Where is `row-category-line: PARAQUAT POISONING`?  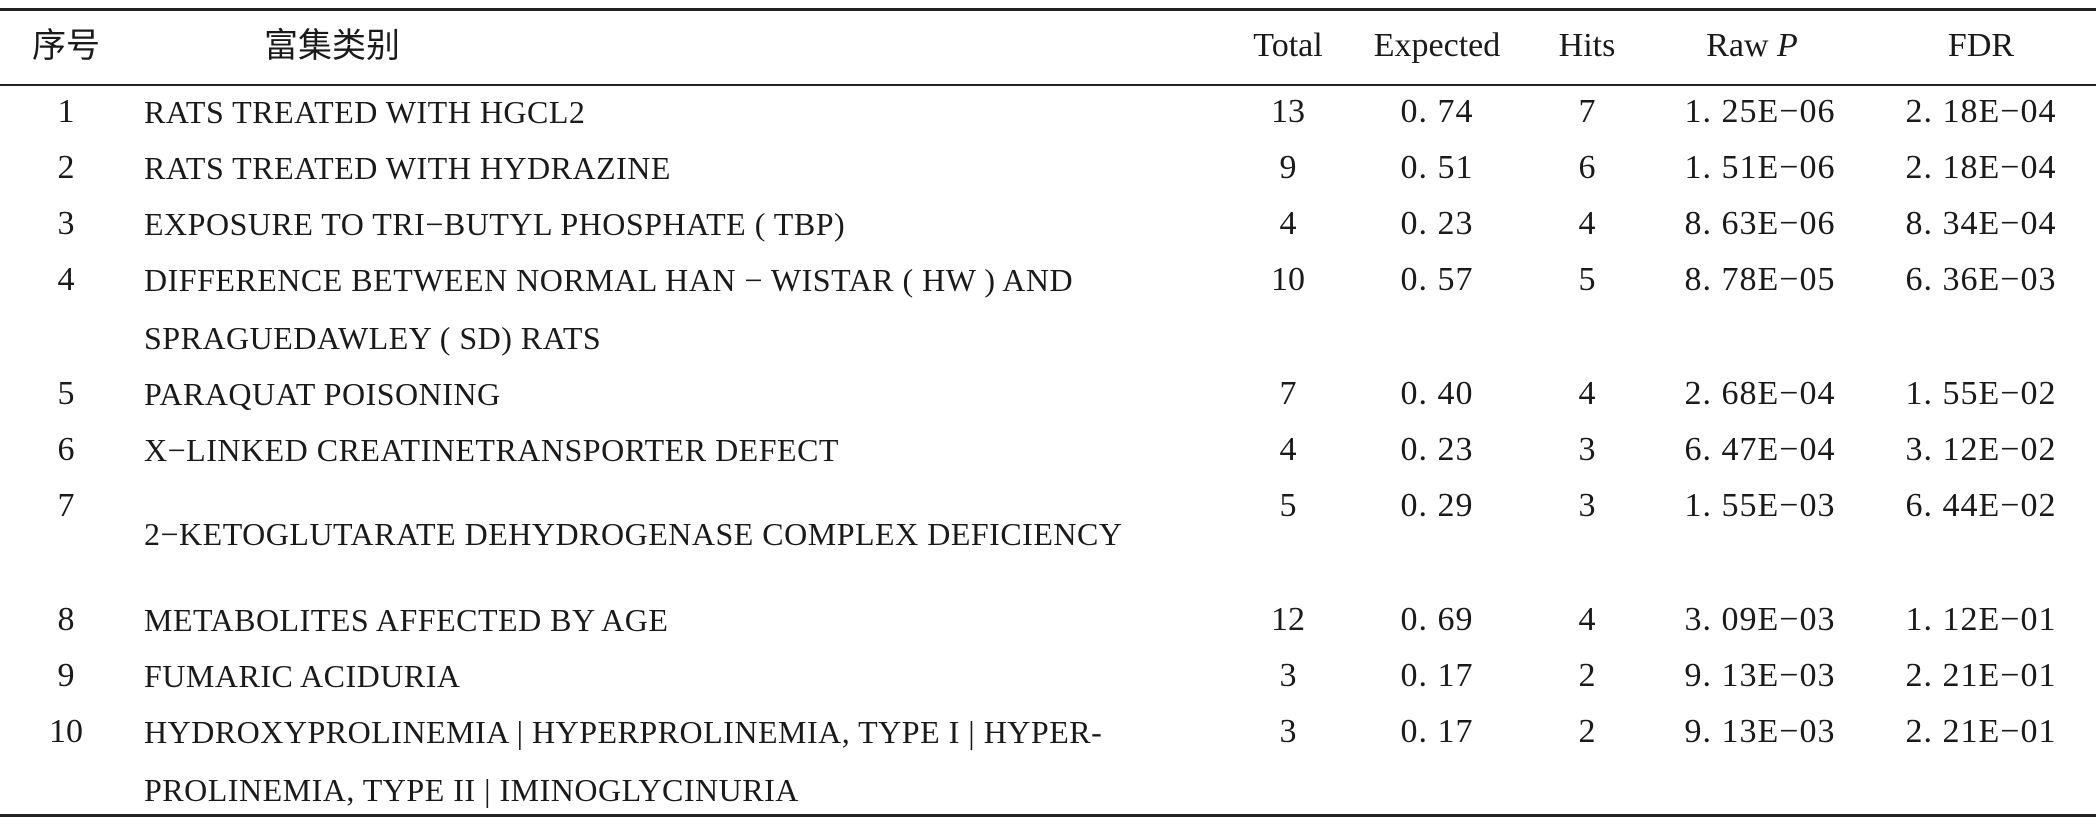 row-category-line: PARAQUAT POISONING is located at coordinates (322, 394).